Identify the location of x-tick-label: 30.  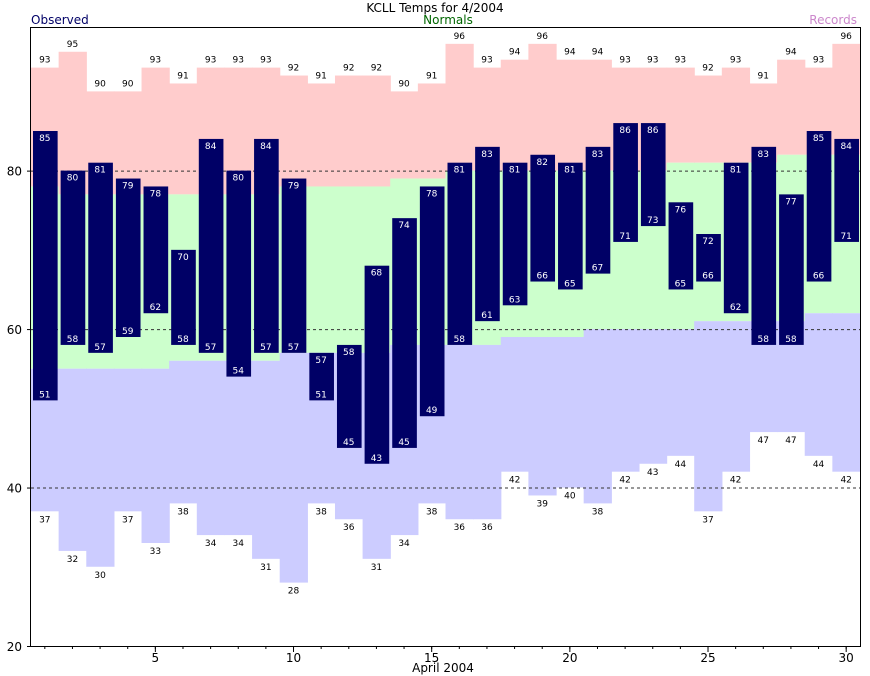
(846, 658).